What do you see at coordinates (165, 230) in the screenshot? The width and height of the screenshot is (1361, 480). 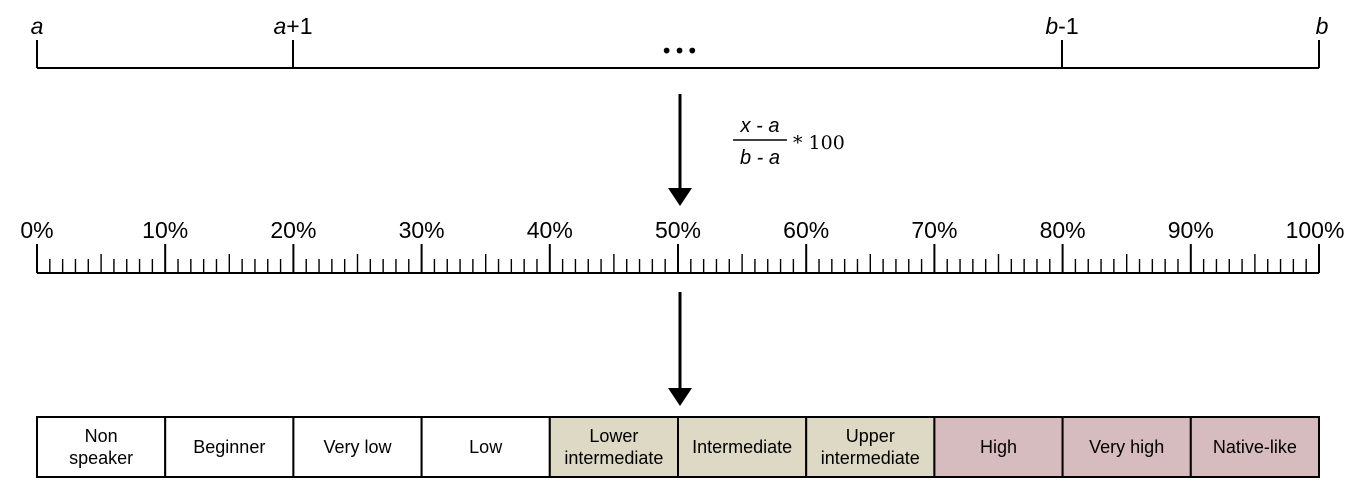 I see `percent-tick-label: 10%` at bounding box center [165, 230].